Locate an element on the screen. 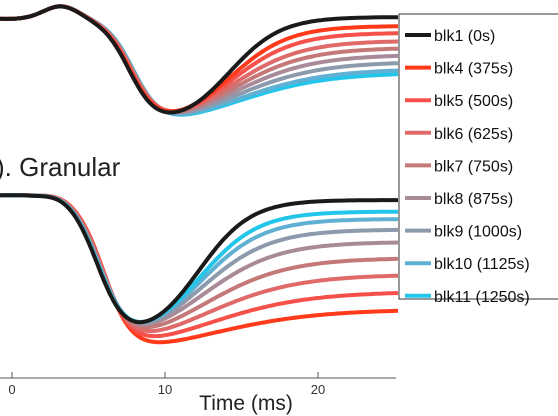 This screenshot has width=558, height=416. legend-label: blk11 (1250s) is located at coordinates (482, 297).